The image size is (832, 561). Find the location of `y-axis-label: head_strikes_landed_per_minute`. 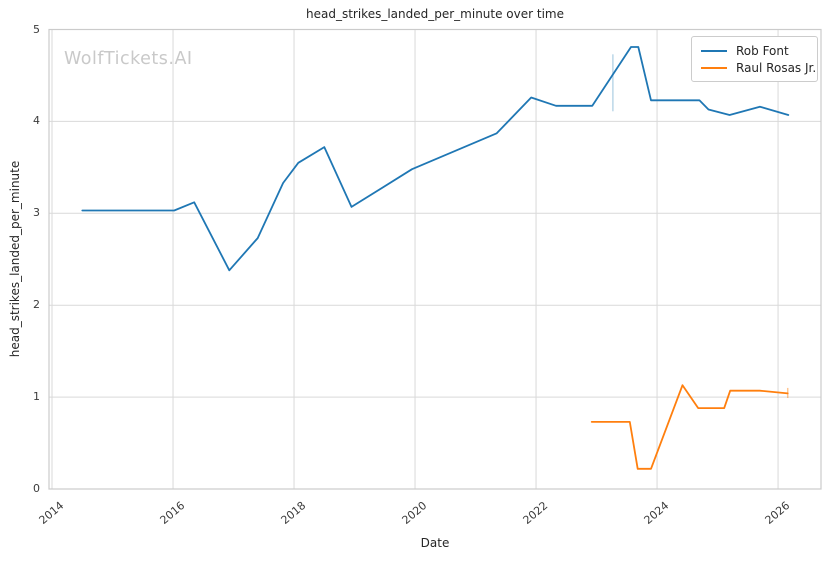

y-axis-label: head_strikes_landed_per_minute is located at coordinates (15, 259).